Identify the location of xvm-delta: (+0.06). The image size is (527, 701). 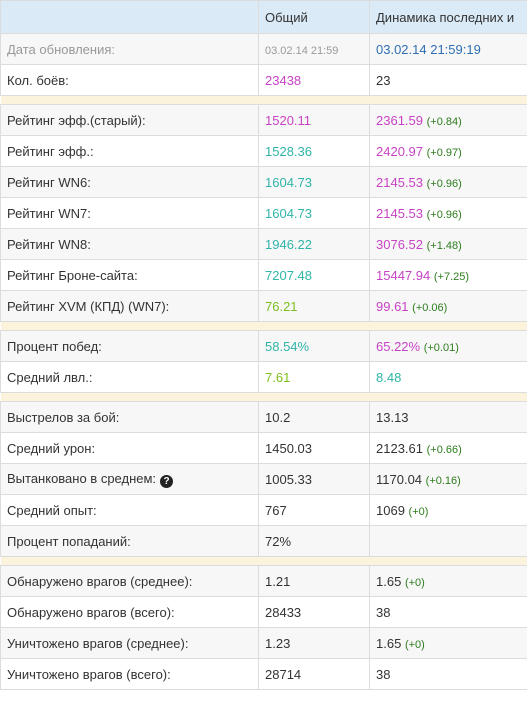
(430, 307).